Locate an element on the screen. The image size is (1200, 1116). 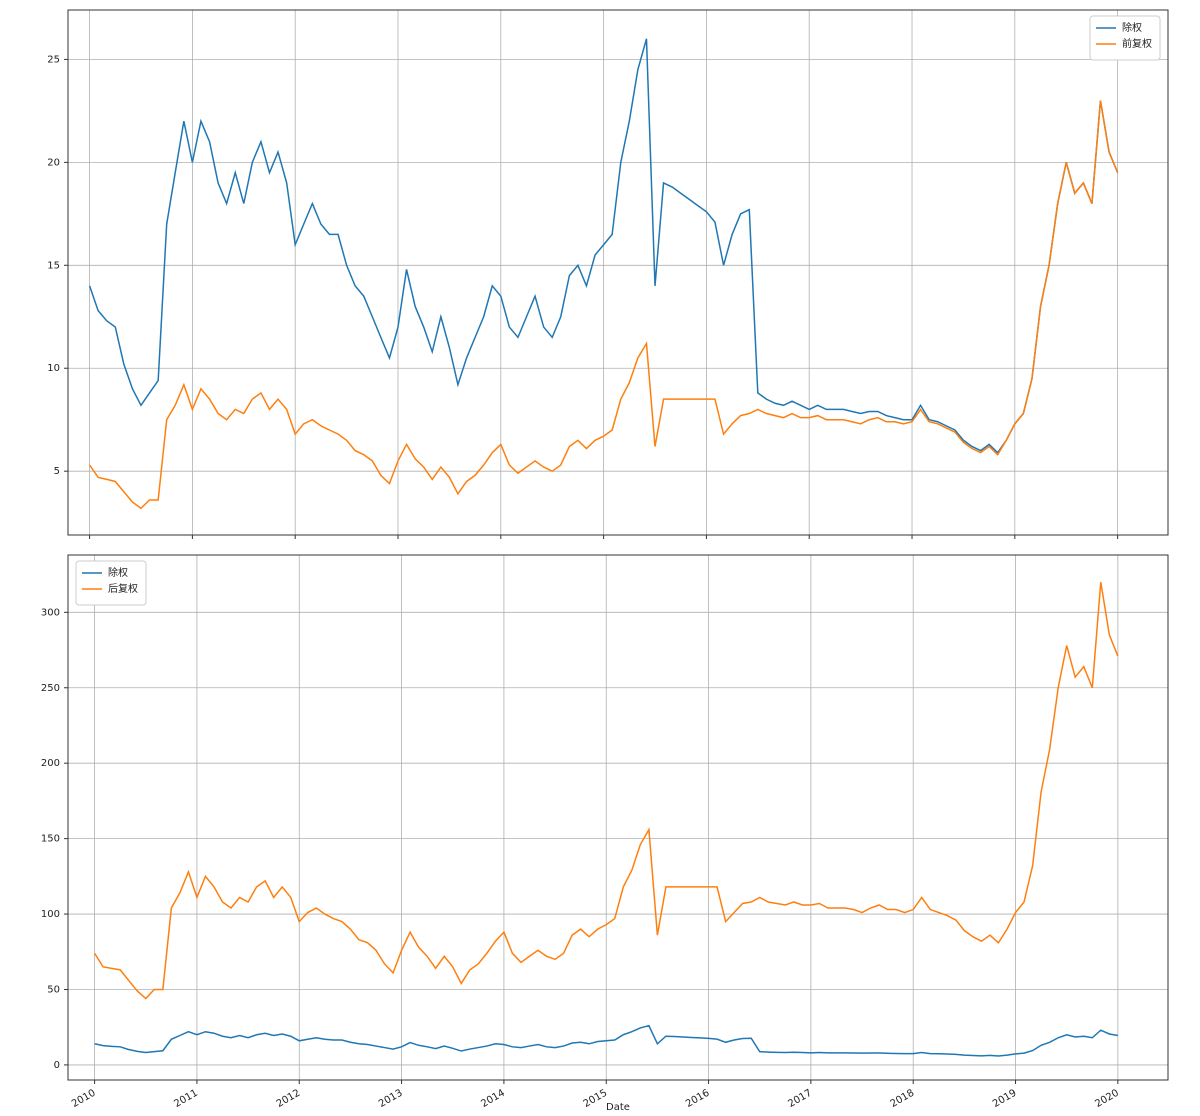
legend-label: 后复权 is located at coordinates (123, 588).